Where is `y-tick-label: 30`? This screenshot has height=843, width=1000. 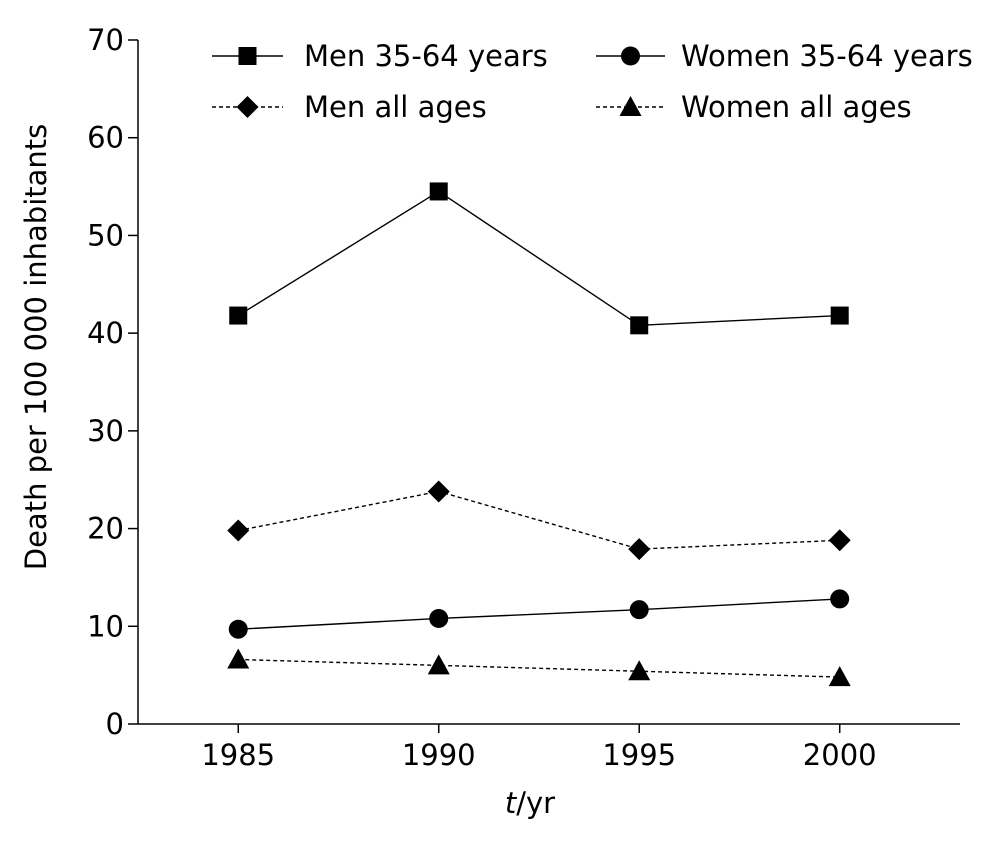
y-tick-label: 30 is located at coordinates (105, 431).